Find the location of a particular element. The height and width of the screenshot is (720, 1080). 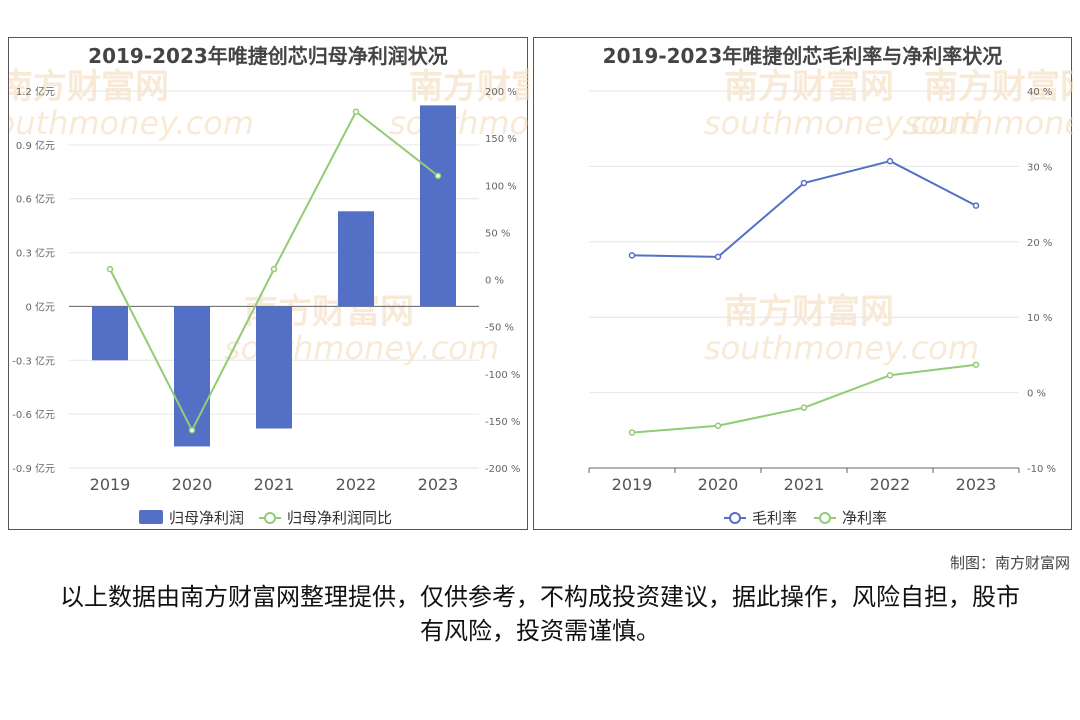

y-left-tick-label: 0 亿元 is located at coordinates (40, 306).